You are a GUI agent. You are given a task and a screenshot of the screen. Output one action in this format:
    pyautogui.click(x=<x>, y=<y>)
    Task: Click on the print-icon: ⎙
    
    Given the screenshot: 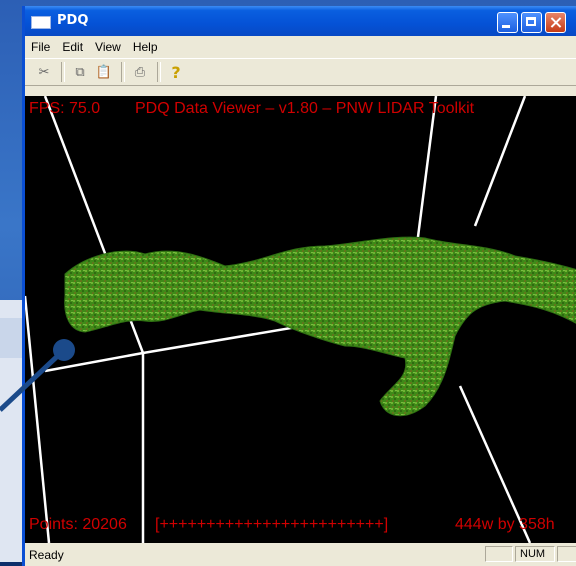 What is the action you would take?
    pyautogui.click(x=140, y=72)
    